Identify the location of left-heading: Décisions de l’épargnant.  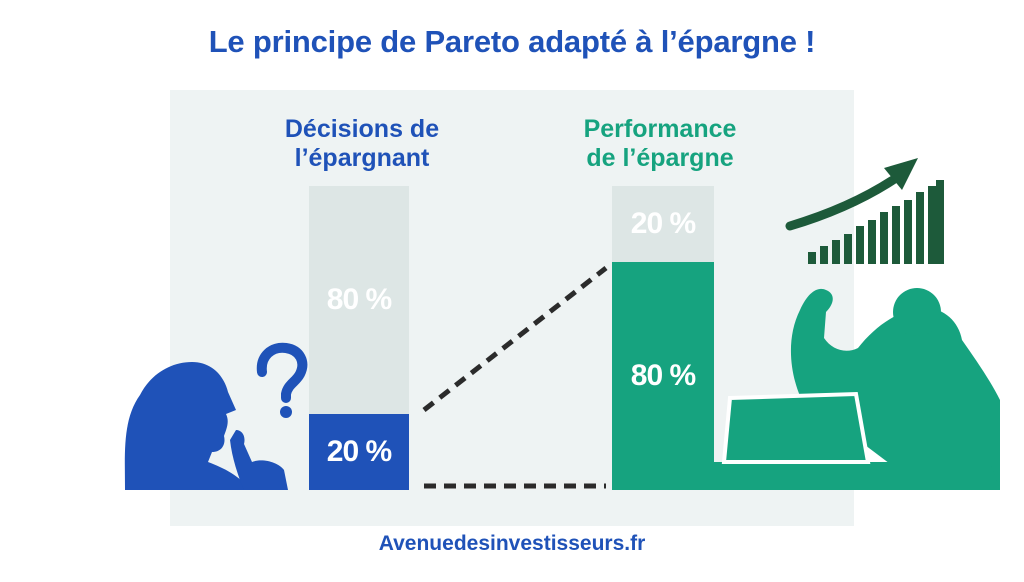
(362, 144).